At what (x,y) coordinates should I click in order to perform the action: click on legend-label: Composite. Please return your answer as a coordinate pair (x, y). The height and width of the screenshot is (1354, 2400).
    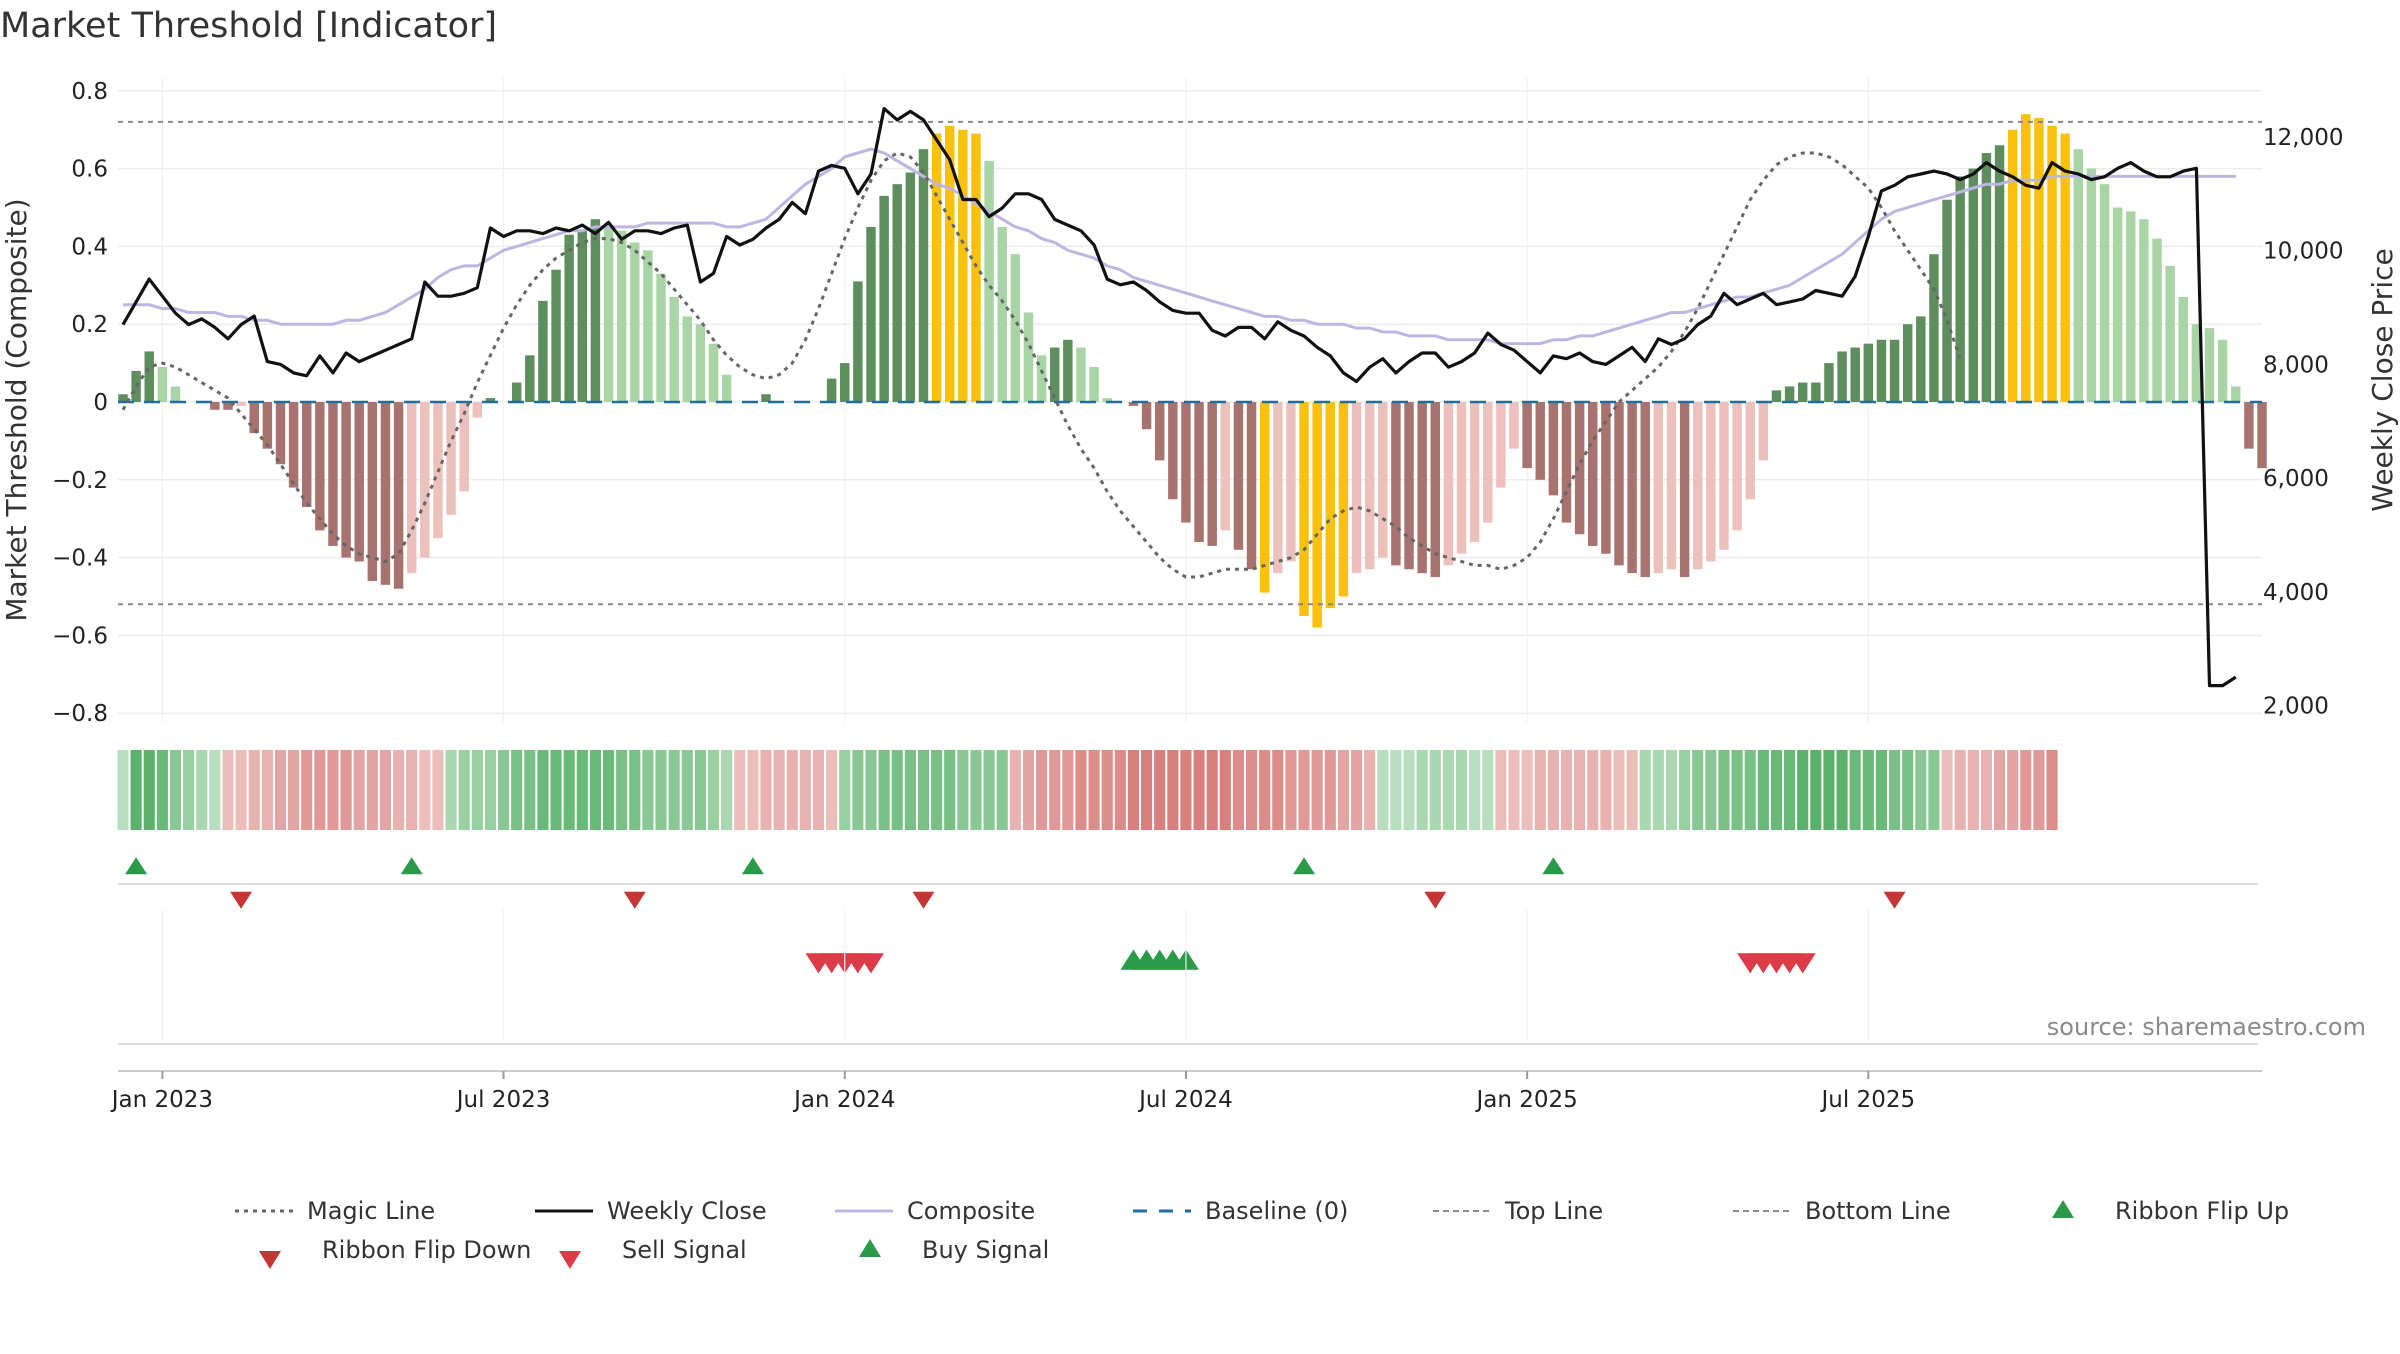
    Looking at the image, I should click on (971, 1211).